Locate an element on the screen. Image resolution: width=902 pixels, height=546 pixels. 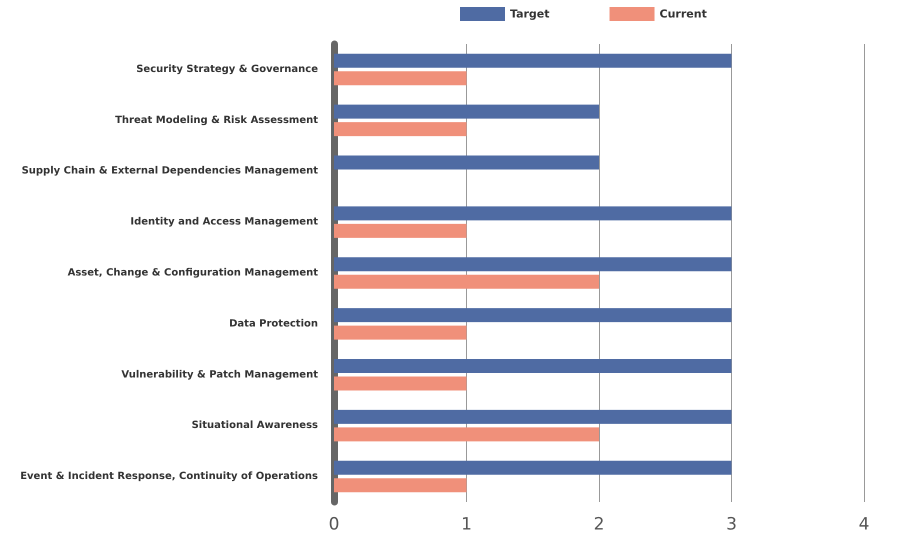
legend-label: Target is located at coordinates (530, 14).